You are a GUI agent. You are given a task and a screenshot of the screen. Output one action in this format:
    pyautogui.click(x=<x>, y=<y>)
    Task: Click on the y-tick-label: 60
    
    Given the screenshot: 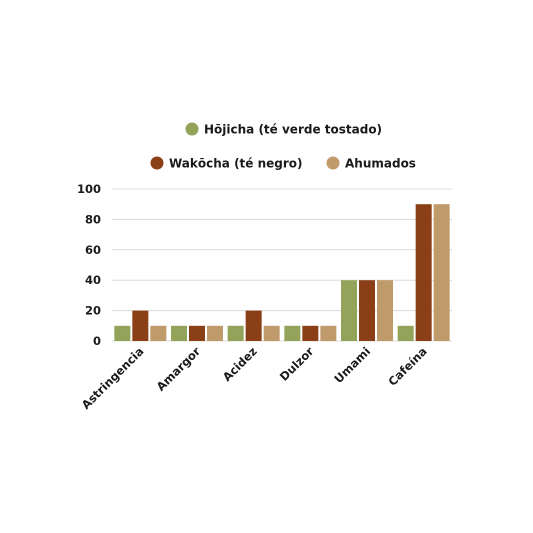 What is the action you would take?
    pyautogui.click(x=93, y=250)
    